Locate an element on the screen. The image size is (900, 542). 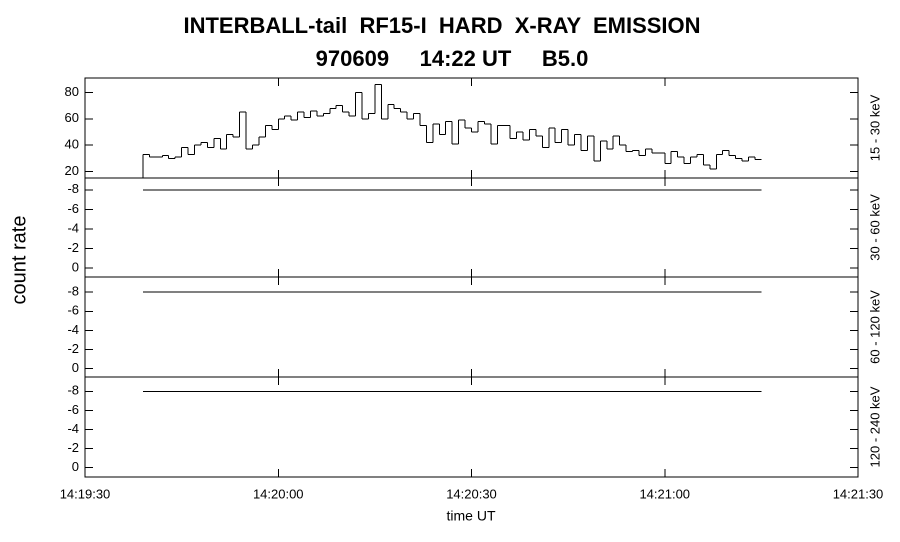
x-axis-label: time UT is located at coordinates (471, 516).